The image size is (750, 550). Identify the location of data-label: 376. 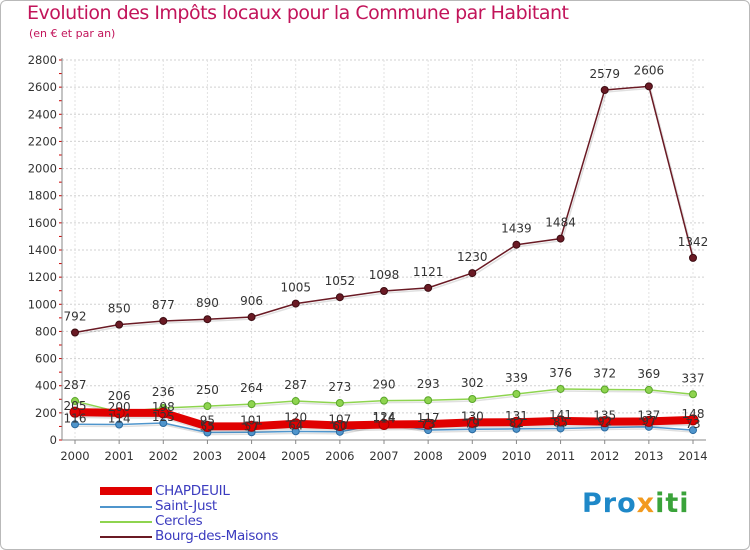
(560, 373).